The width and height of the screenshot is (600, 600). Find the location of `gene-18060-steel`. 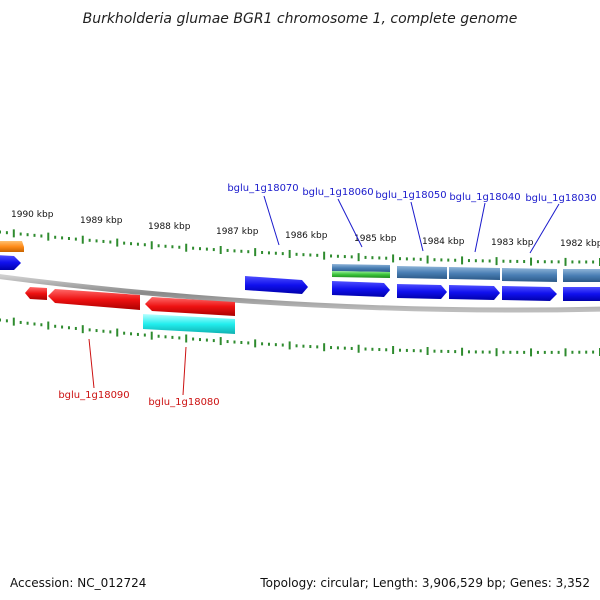

gene-18060-steel is located at coordinates (361, 268).